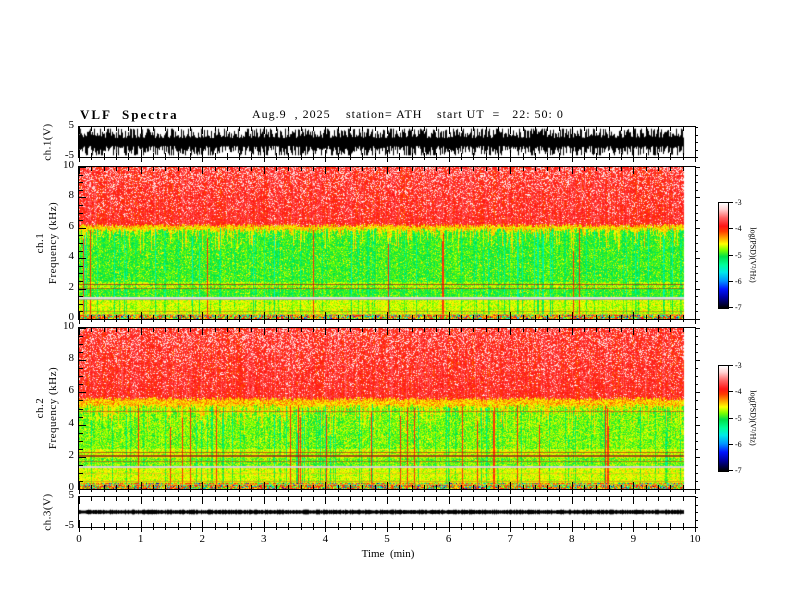  What do you see at coordinates (738, 229) in the screenshot?
I see `colorbar-tick-label: -4` at bounding box center [738, 229].